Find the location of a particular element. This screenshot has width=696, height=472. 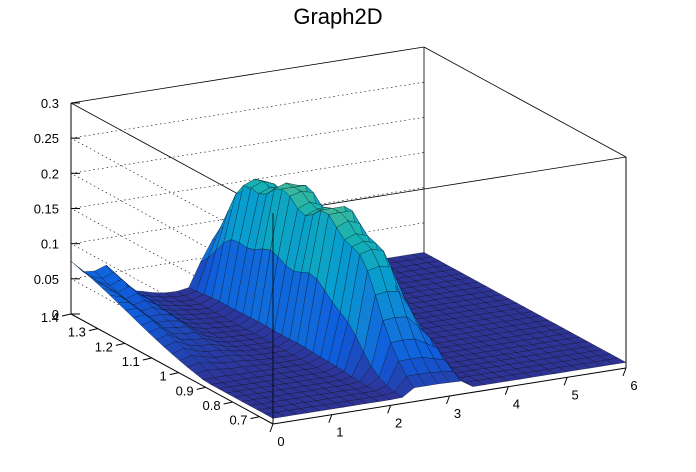

y-tick-label: 0.8 is located at coordinates (212, 405).